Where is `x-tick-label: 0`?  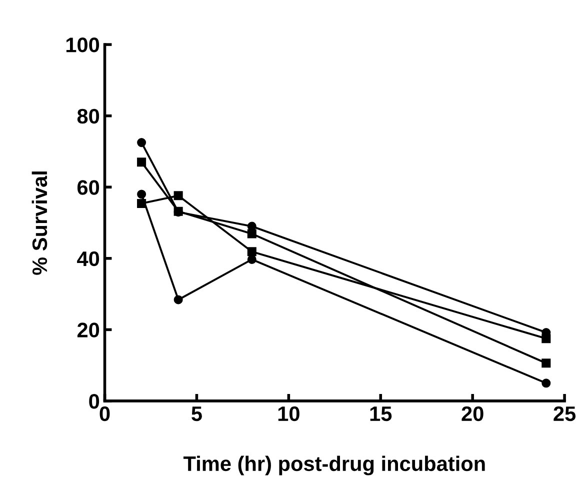
x-tick-label: 0 is located at coordinates (105, 414).